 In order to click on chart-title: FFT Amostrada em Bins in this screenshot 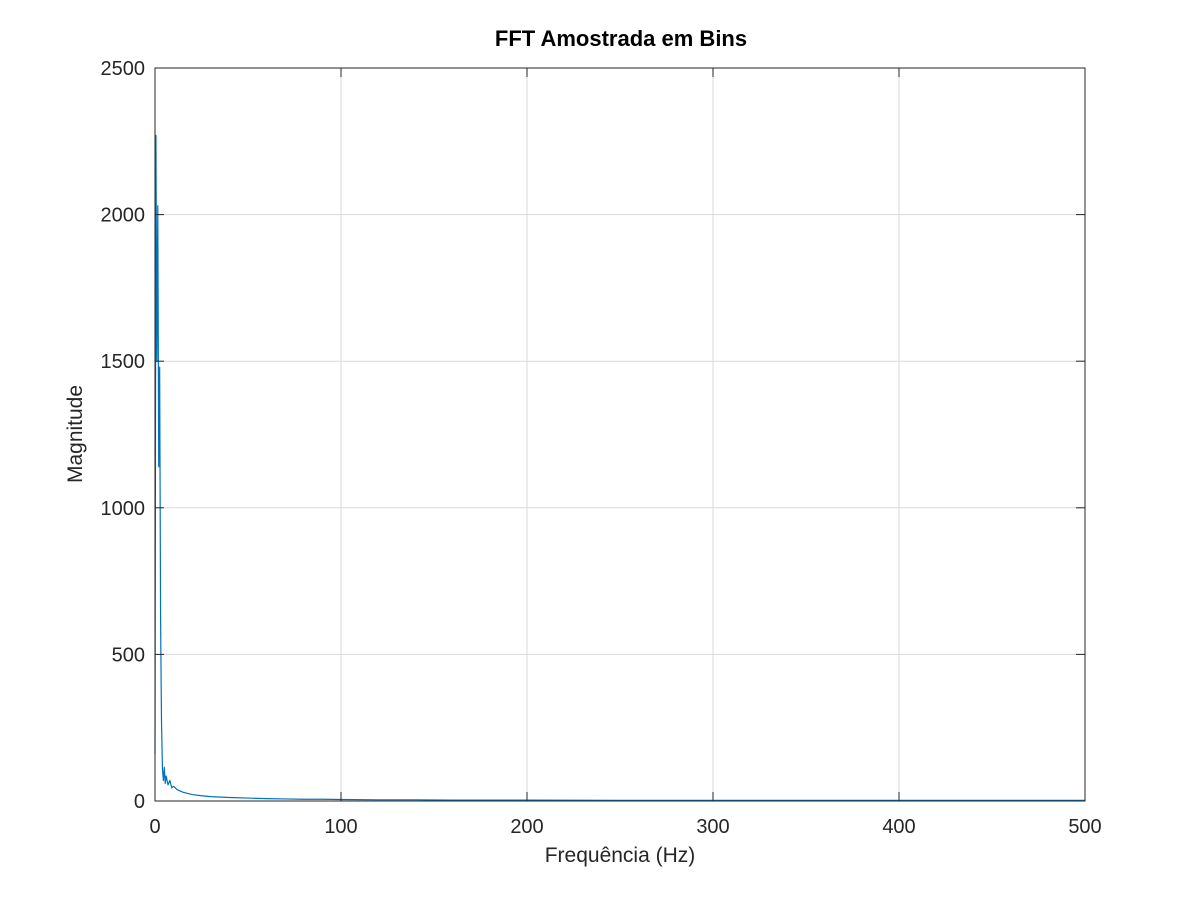, I will do `click(621, 38)`.